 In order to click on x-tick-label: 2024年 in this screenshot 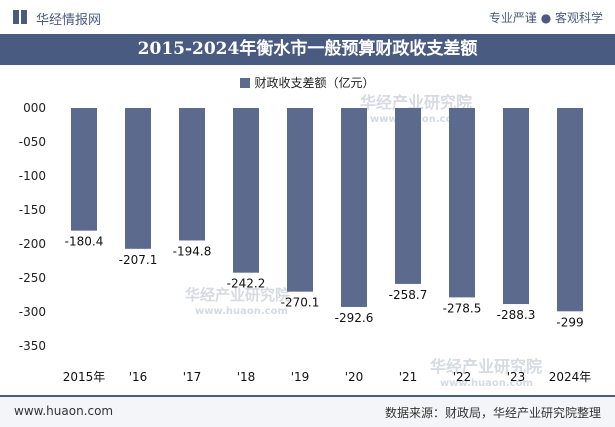, I will do `click(570, 377)`.